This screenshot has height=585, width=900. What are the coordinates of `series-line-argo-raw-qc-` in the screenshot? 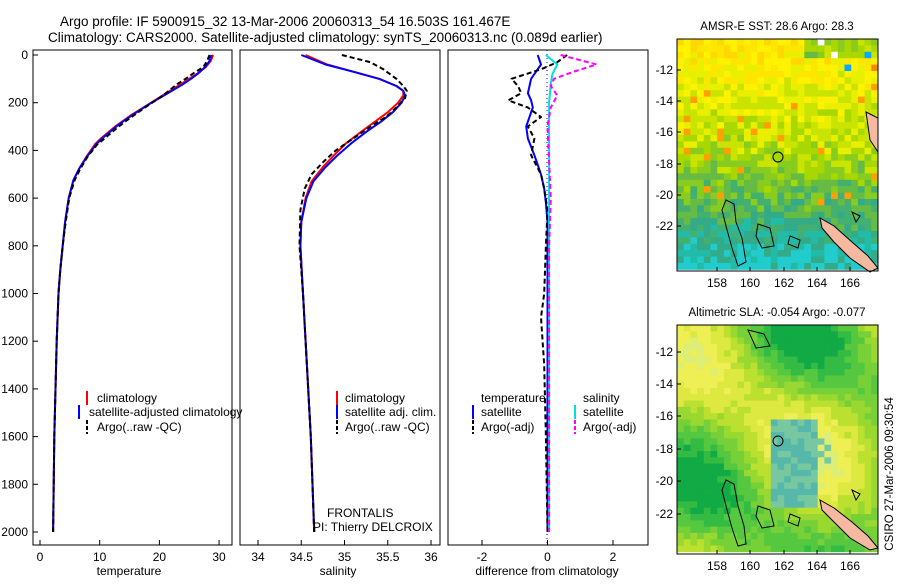 It's located at (131, 293).